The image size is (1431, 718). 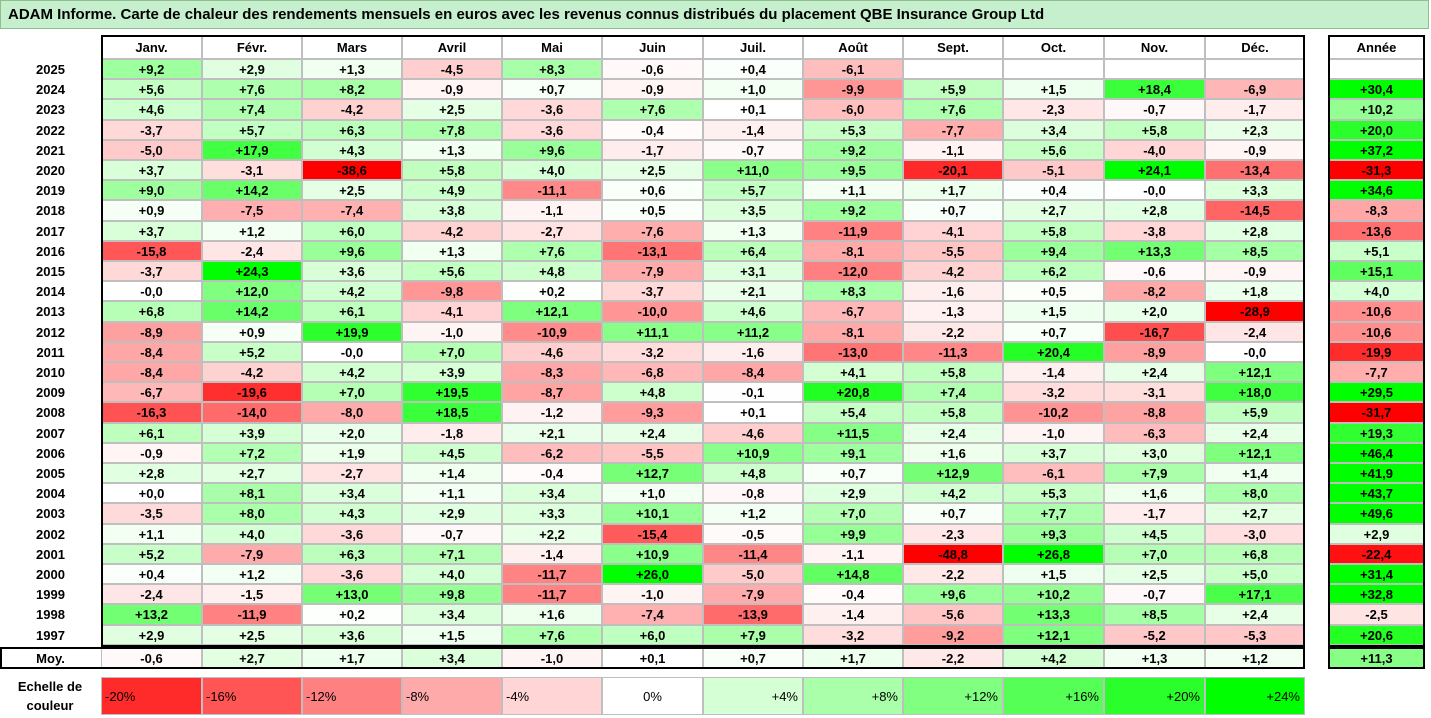 What do you see at coordinates (50, 372) in the screenshot?
I see `year-label: 2010` at bounding box center [50, 372].